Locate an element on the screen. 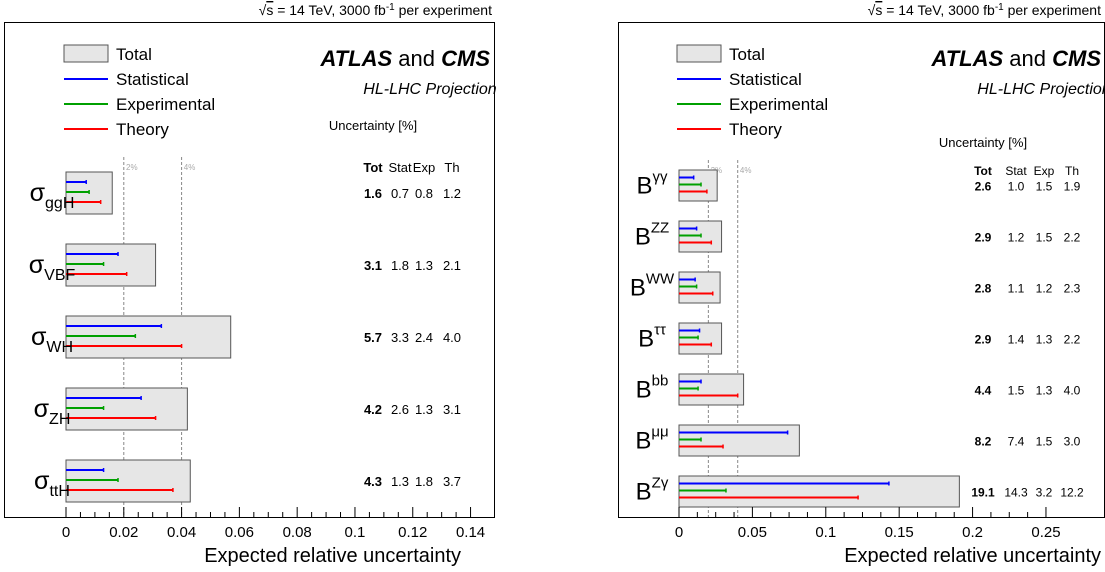 Image resolution: width=1105 pixels, height=572 pixels. value-stat: 14.3 is located at coordinates (1016, 493).